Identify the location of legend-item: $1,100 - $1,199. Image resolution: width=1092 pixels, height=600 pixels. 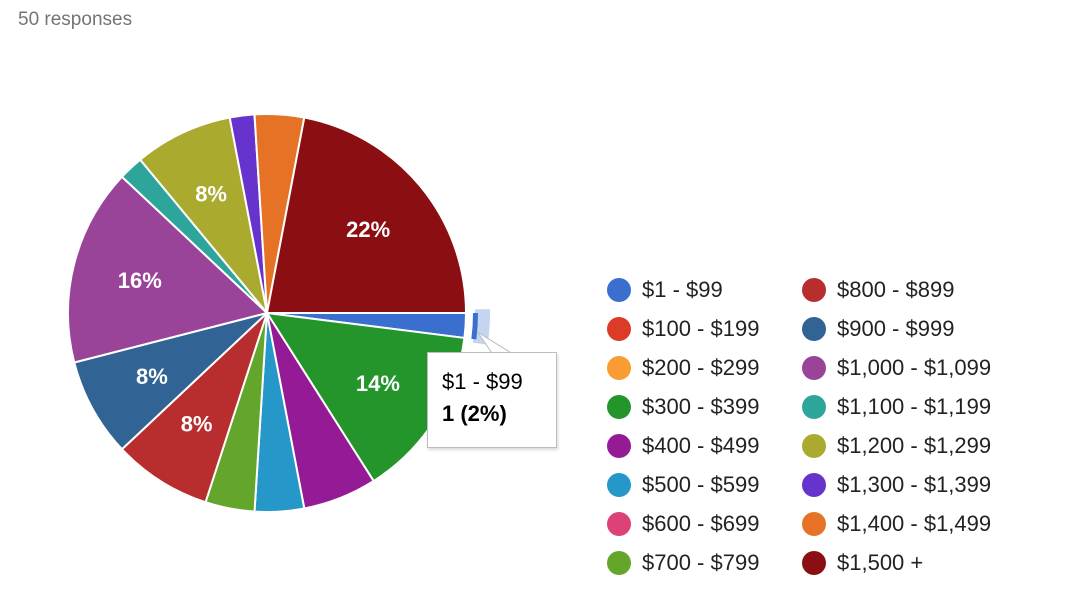
(922, 406).